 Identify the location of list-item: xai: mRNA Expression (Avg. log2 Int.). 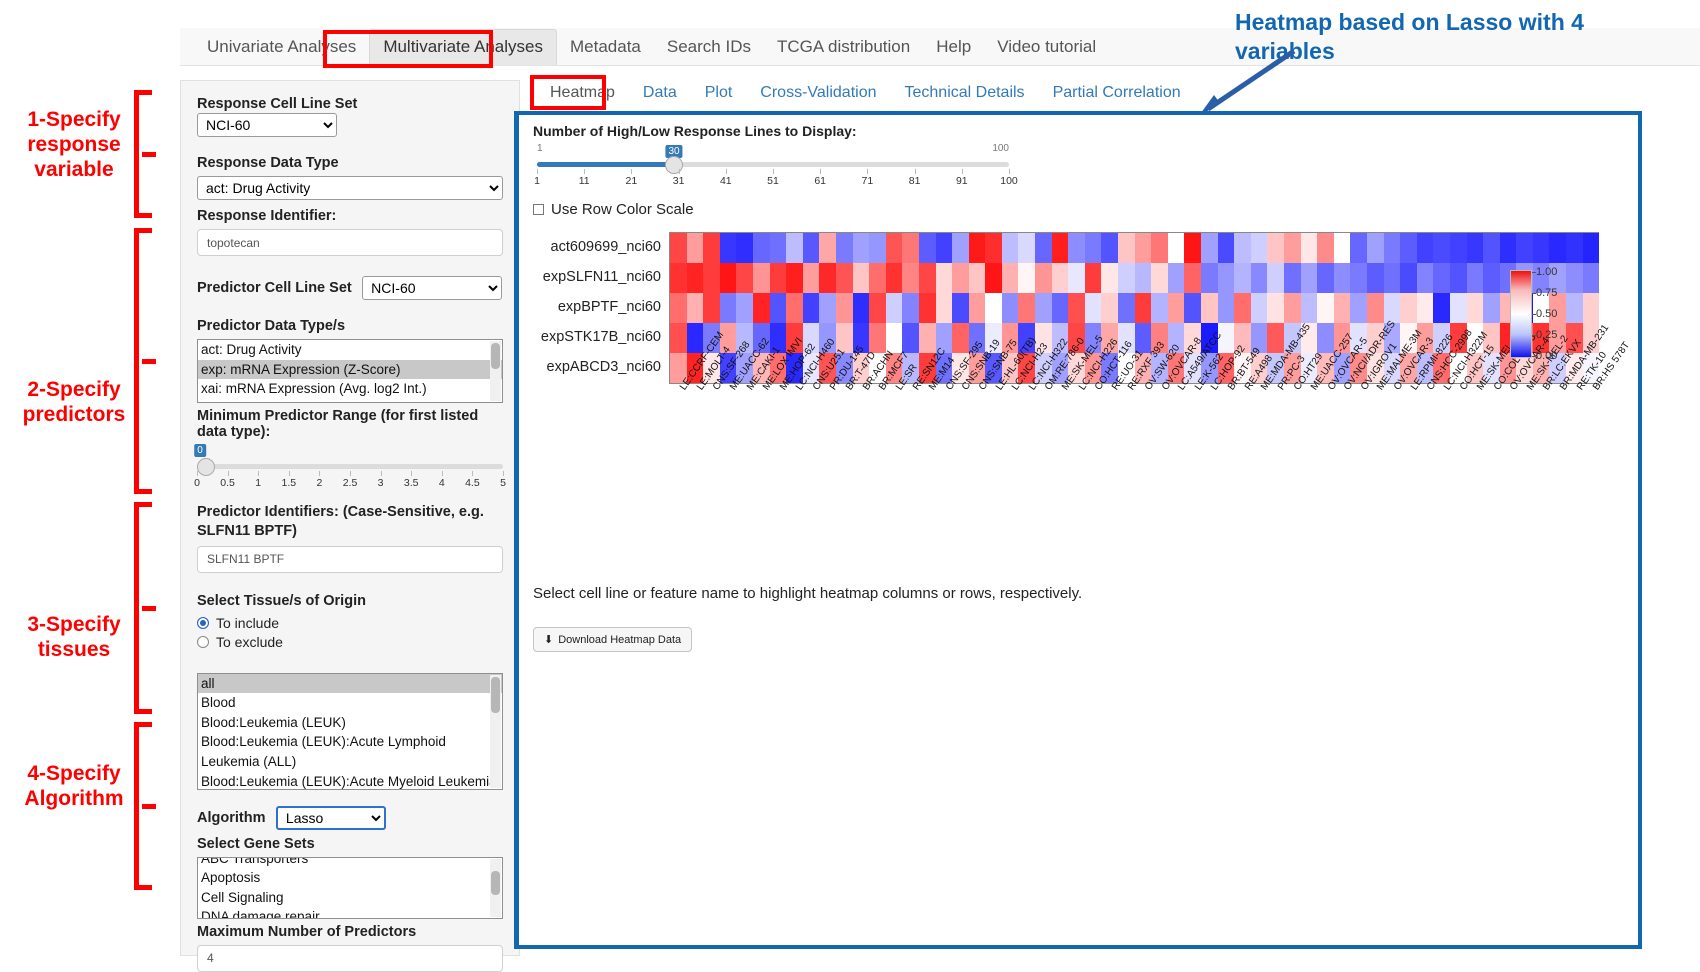
(314, 389).